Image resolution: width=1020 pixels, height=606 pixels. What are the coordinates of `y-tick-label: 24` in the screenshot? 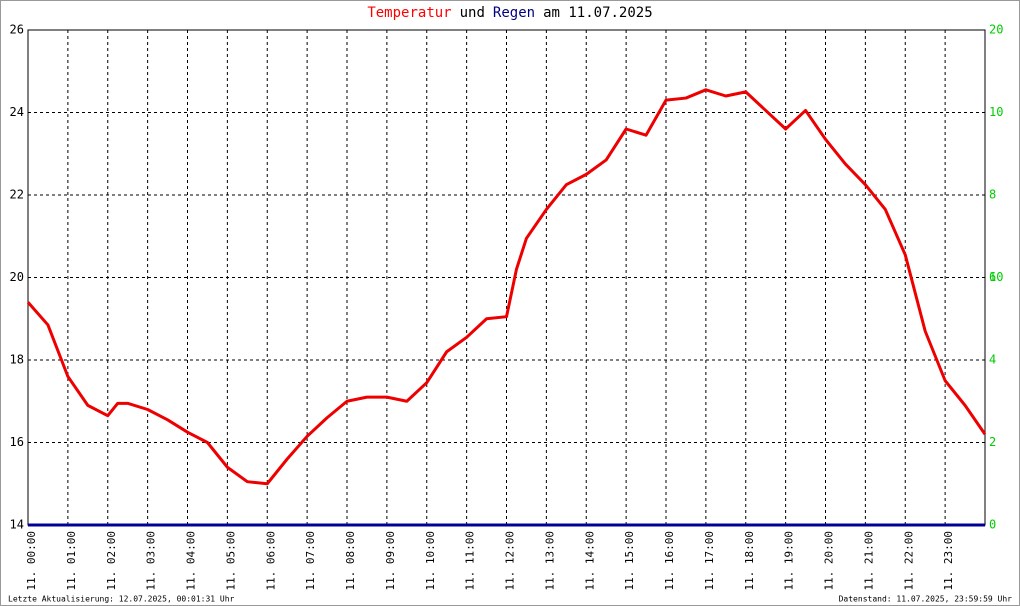 It's located at (17, 112).